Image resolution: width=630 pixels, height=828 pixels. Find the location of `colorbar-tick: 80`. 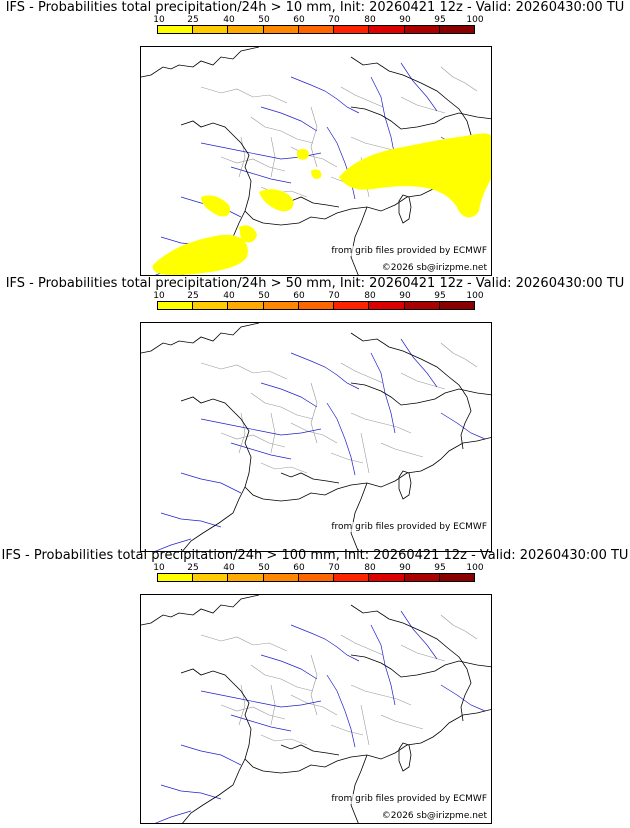

colorbar-tick: 80 is located at coordinates (370, 568).